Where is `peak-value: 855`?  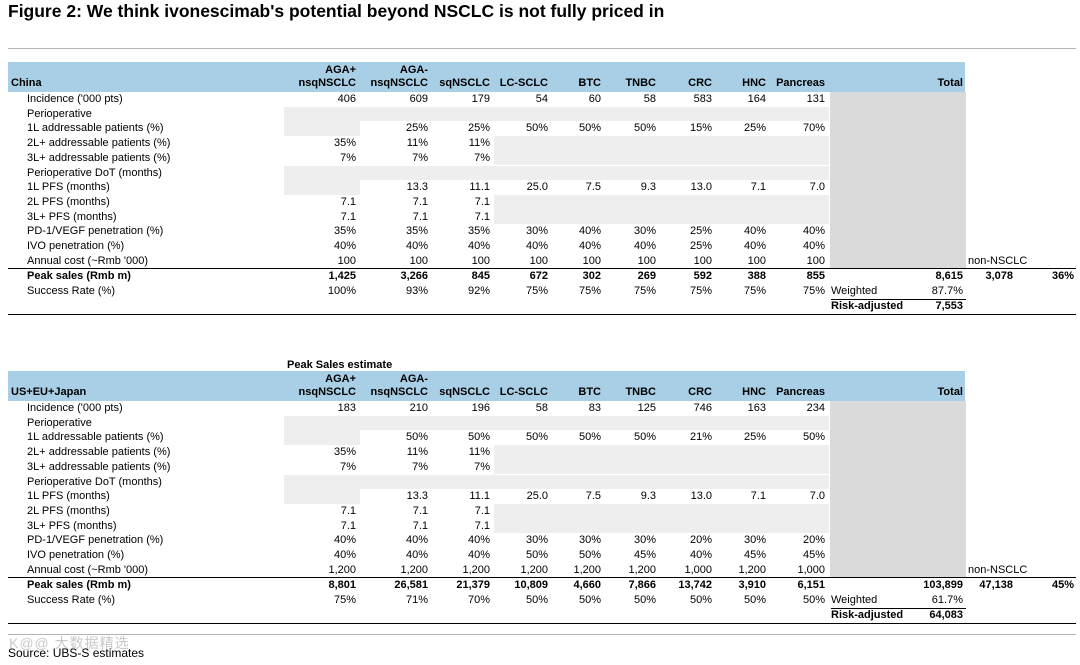 peak-value: 855 is located at coordinates (815, 276).